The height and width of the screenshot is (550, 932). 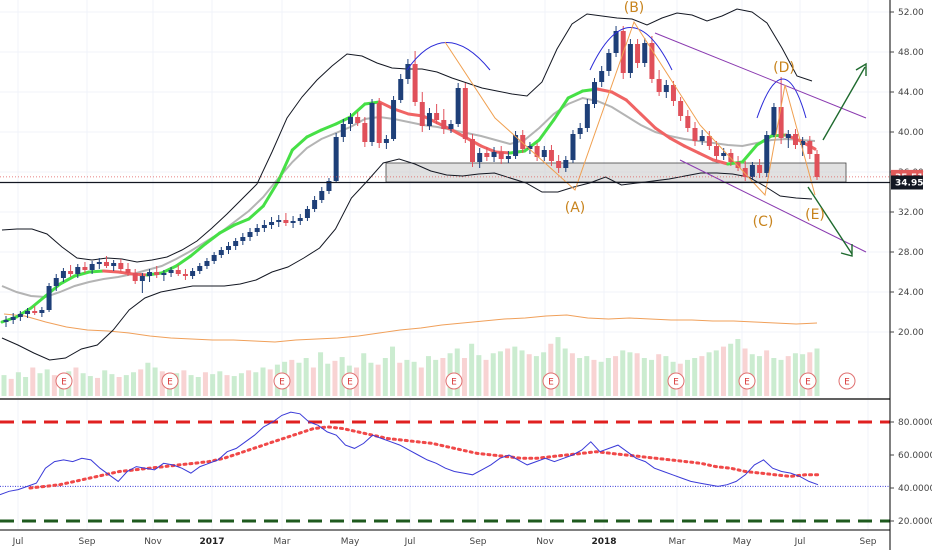 What do you see at coordinates (677, 542) in the screenshot?
I see `time-tick-label: Mar` at bounding box center [677, 542].